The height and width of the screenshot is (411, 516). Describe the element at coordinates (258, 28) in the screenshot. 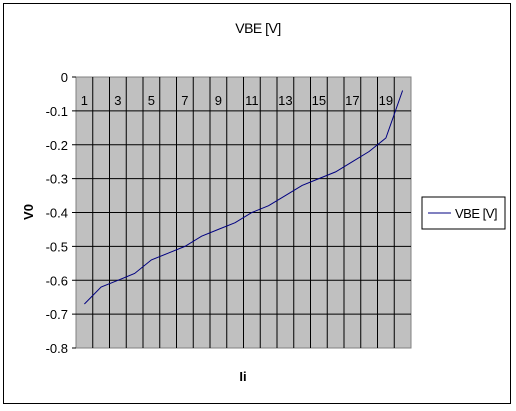

I see `chart-title: VBE [V]` at that location.